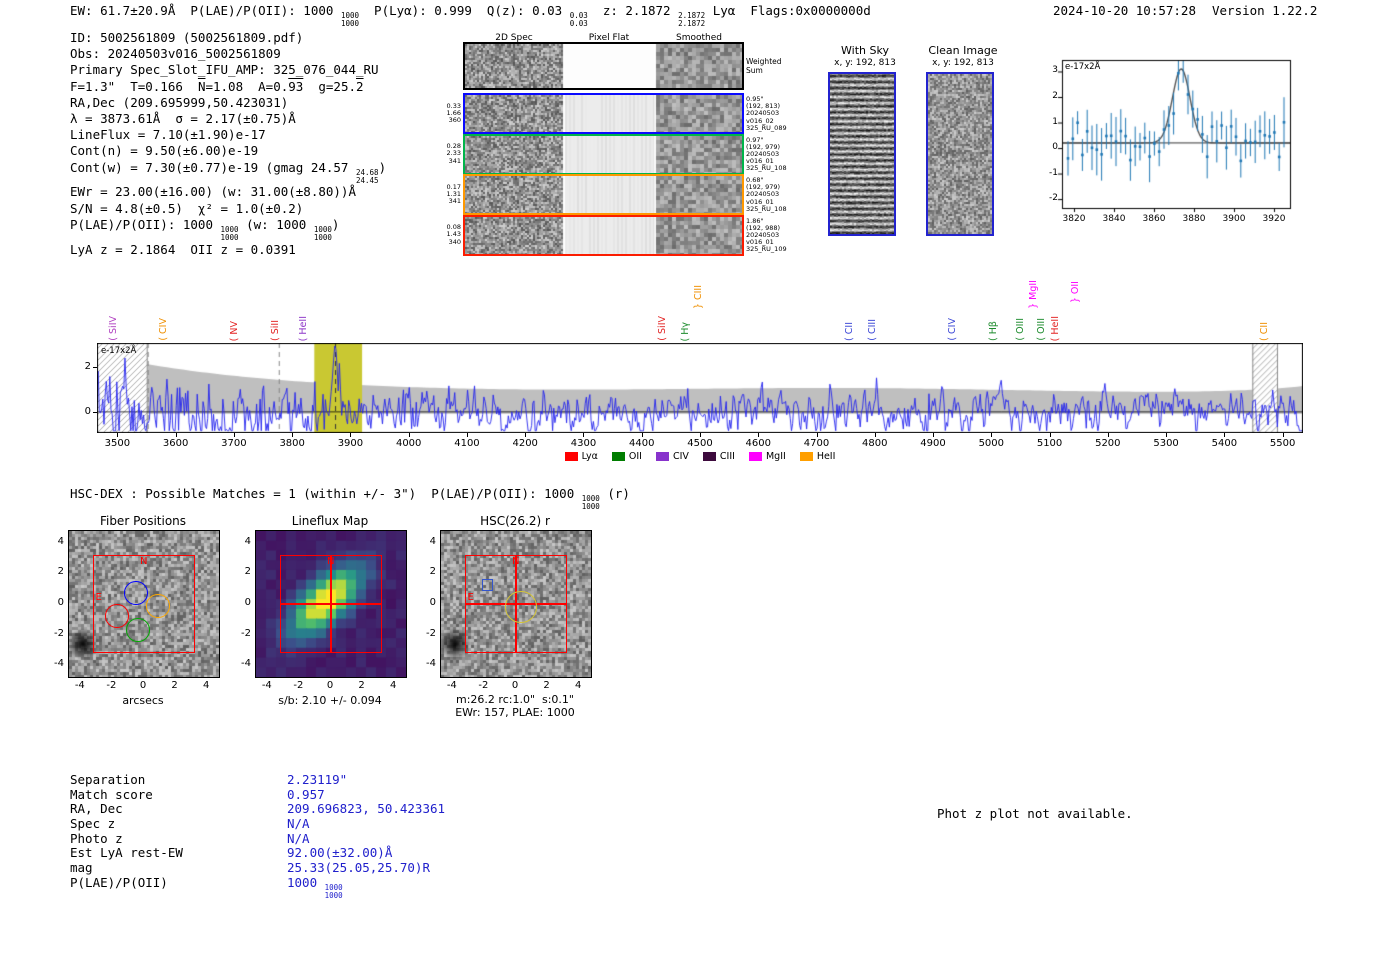 The image size is (1400, 953). I want to click on legend-label: HeII, so click(826, 456).